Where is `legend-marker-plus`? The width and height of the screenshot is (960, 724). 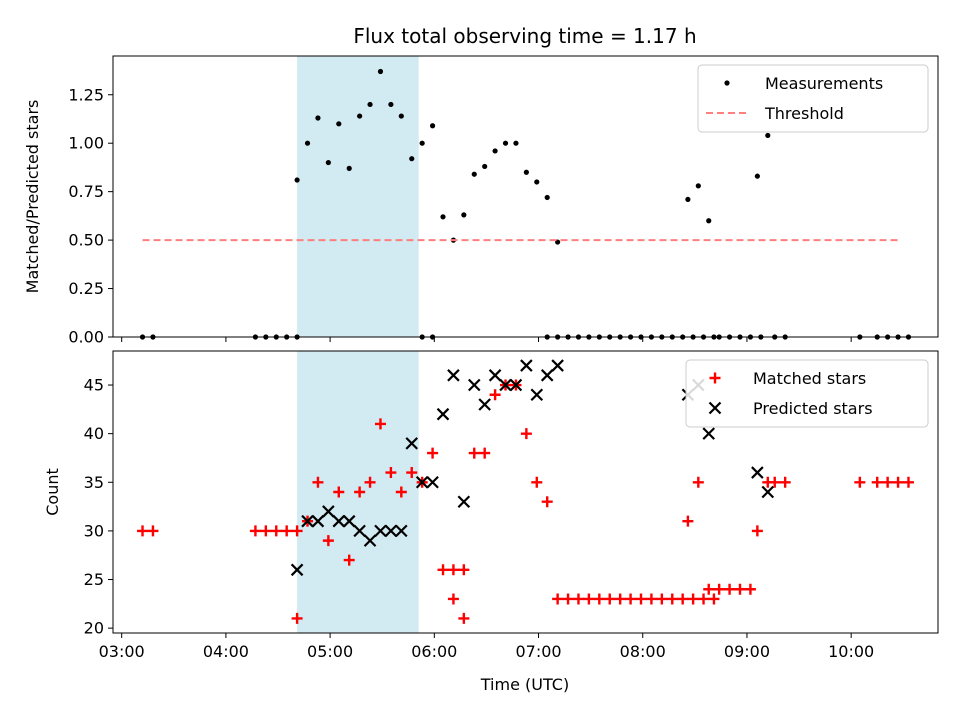
legend-marker-plus is located at coordinates (715, 378).